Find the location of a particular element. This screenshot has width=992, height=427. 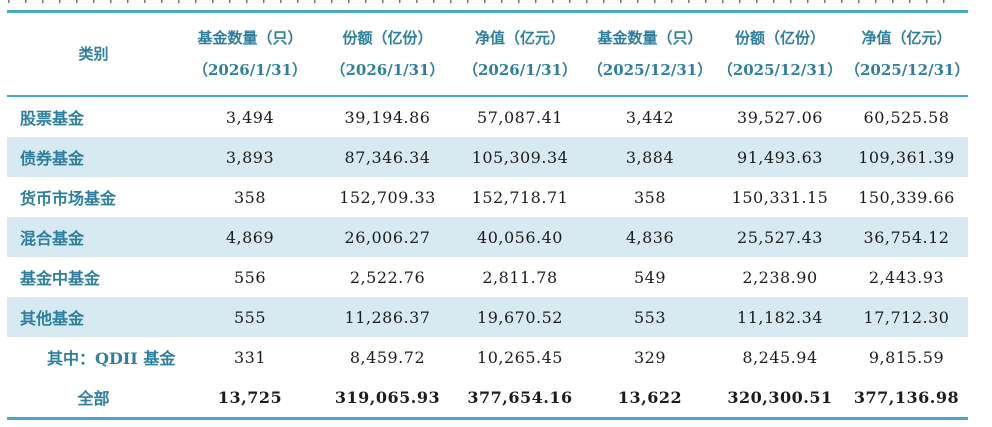

col-header-shares-2026: 份额（亿份） （2026/1/31） is located at coordinates (387, 54).